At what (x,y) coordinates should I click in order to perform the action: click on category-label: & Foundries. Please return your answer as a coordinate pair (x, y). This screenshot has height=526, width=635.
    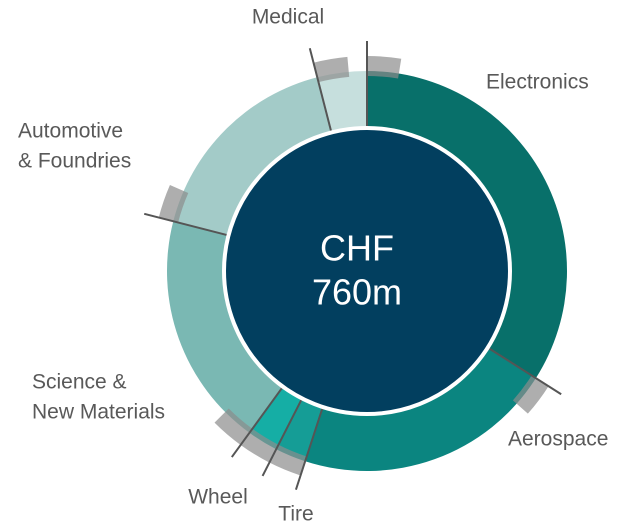
    Looking at the image, I should click on (74, 161).